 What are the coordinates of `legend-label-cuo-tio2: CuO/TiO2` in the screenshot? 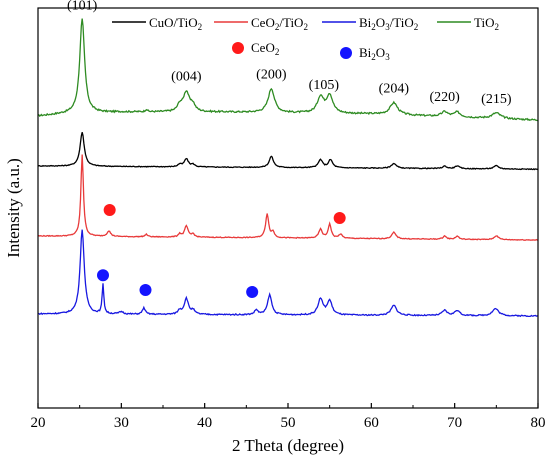 It's located at (175, 23).